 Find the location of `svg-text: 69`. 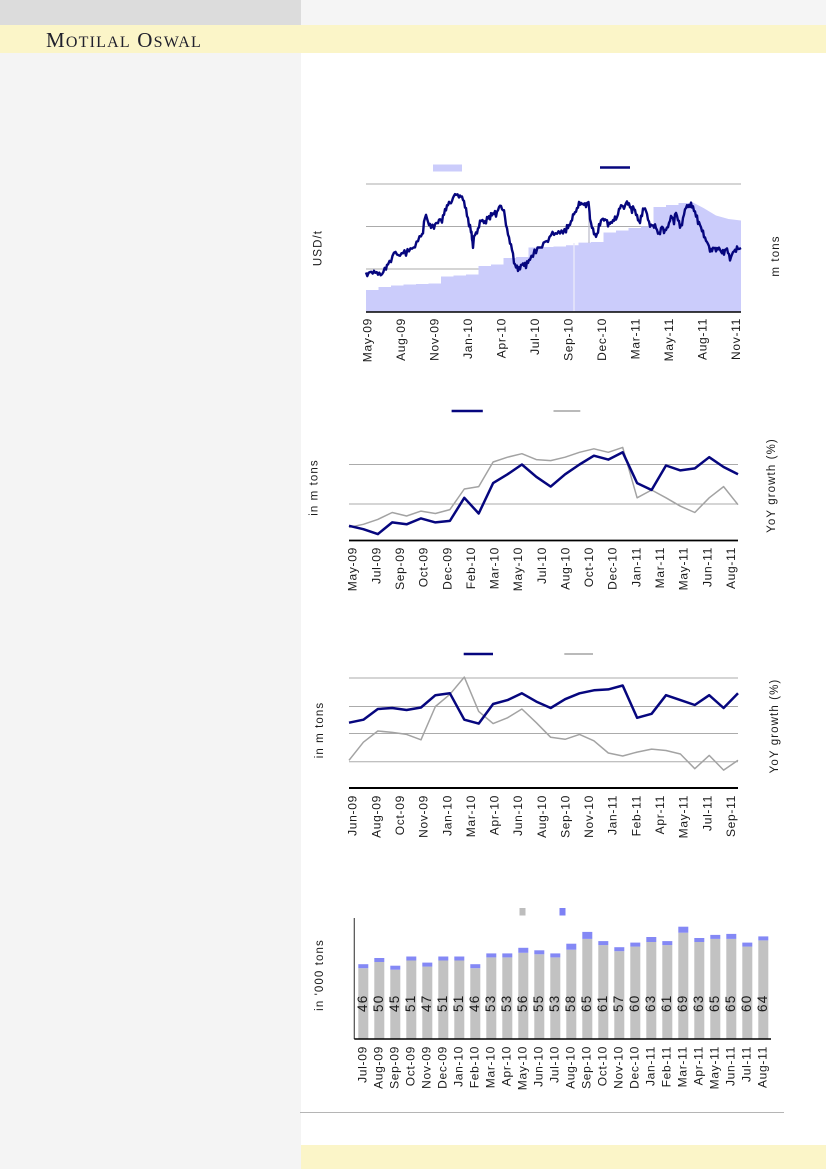

svg-text: 69 is located at coordinates (682, 1003).